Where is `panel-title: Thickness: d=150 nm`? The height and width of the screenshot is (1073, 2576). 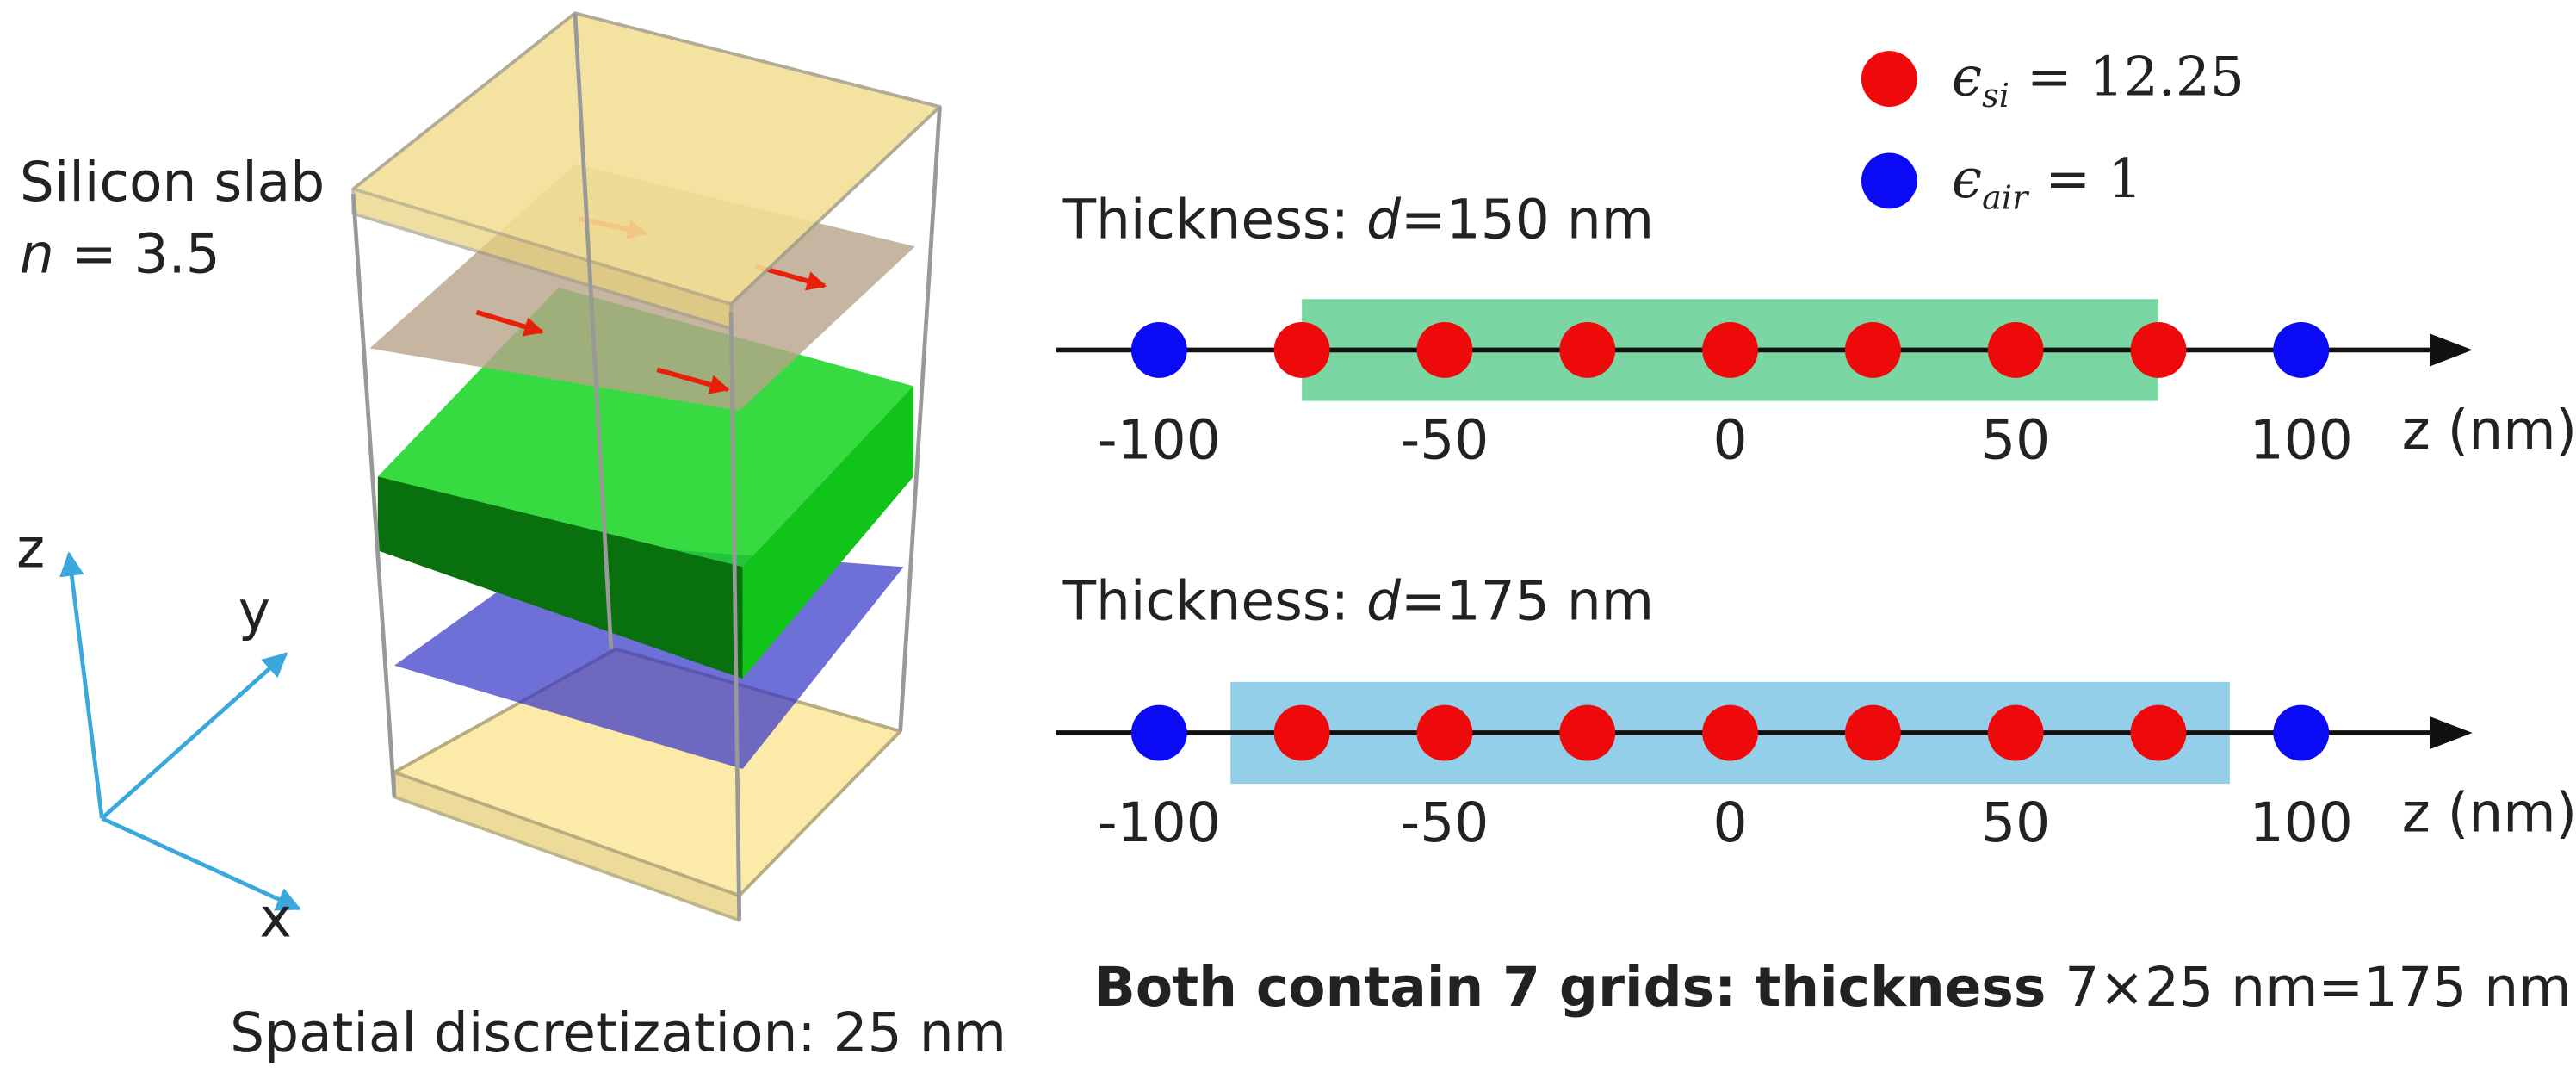 panel-title: Thickness: d=150 nm is located at coordinates (1358, 220).